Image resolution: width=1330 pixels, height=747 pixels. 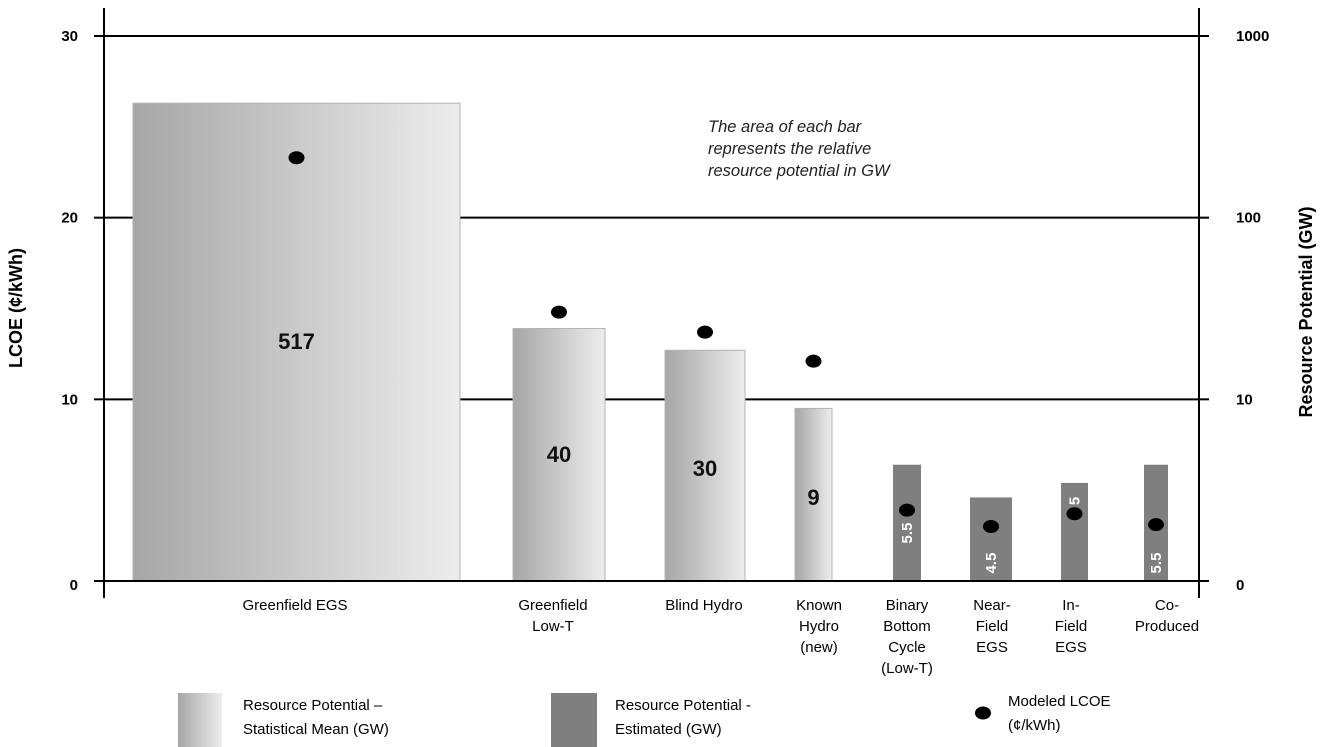 What do you see at coordinates (69, 218) in the screenshot?
I see `left-tick-label: 20` at bounding box center [69, 218].